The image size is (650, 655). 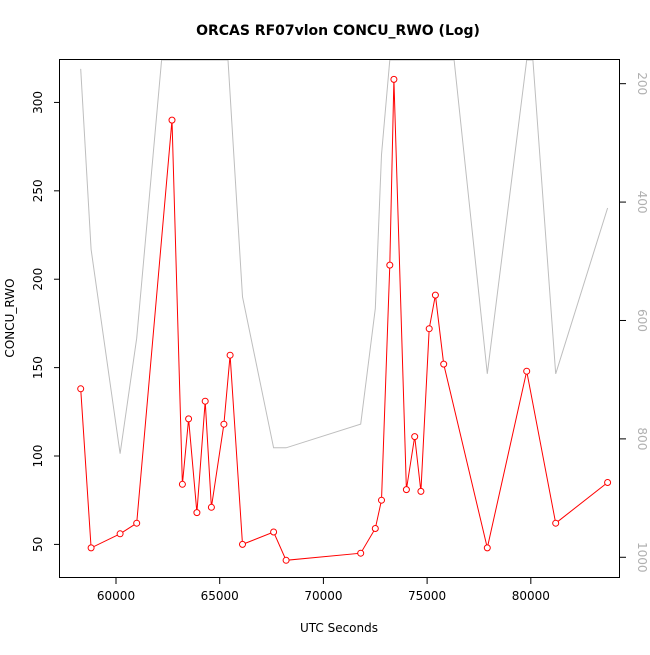 What do you see at coordinates (338, 31) in the screenshot?
I see `chart-title: ORCAS RF07vlon CONCU_RWO (Log)` at bounding box center [338, 31].